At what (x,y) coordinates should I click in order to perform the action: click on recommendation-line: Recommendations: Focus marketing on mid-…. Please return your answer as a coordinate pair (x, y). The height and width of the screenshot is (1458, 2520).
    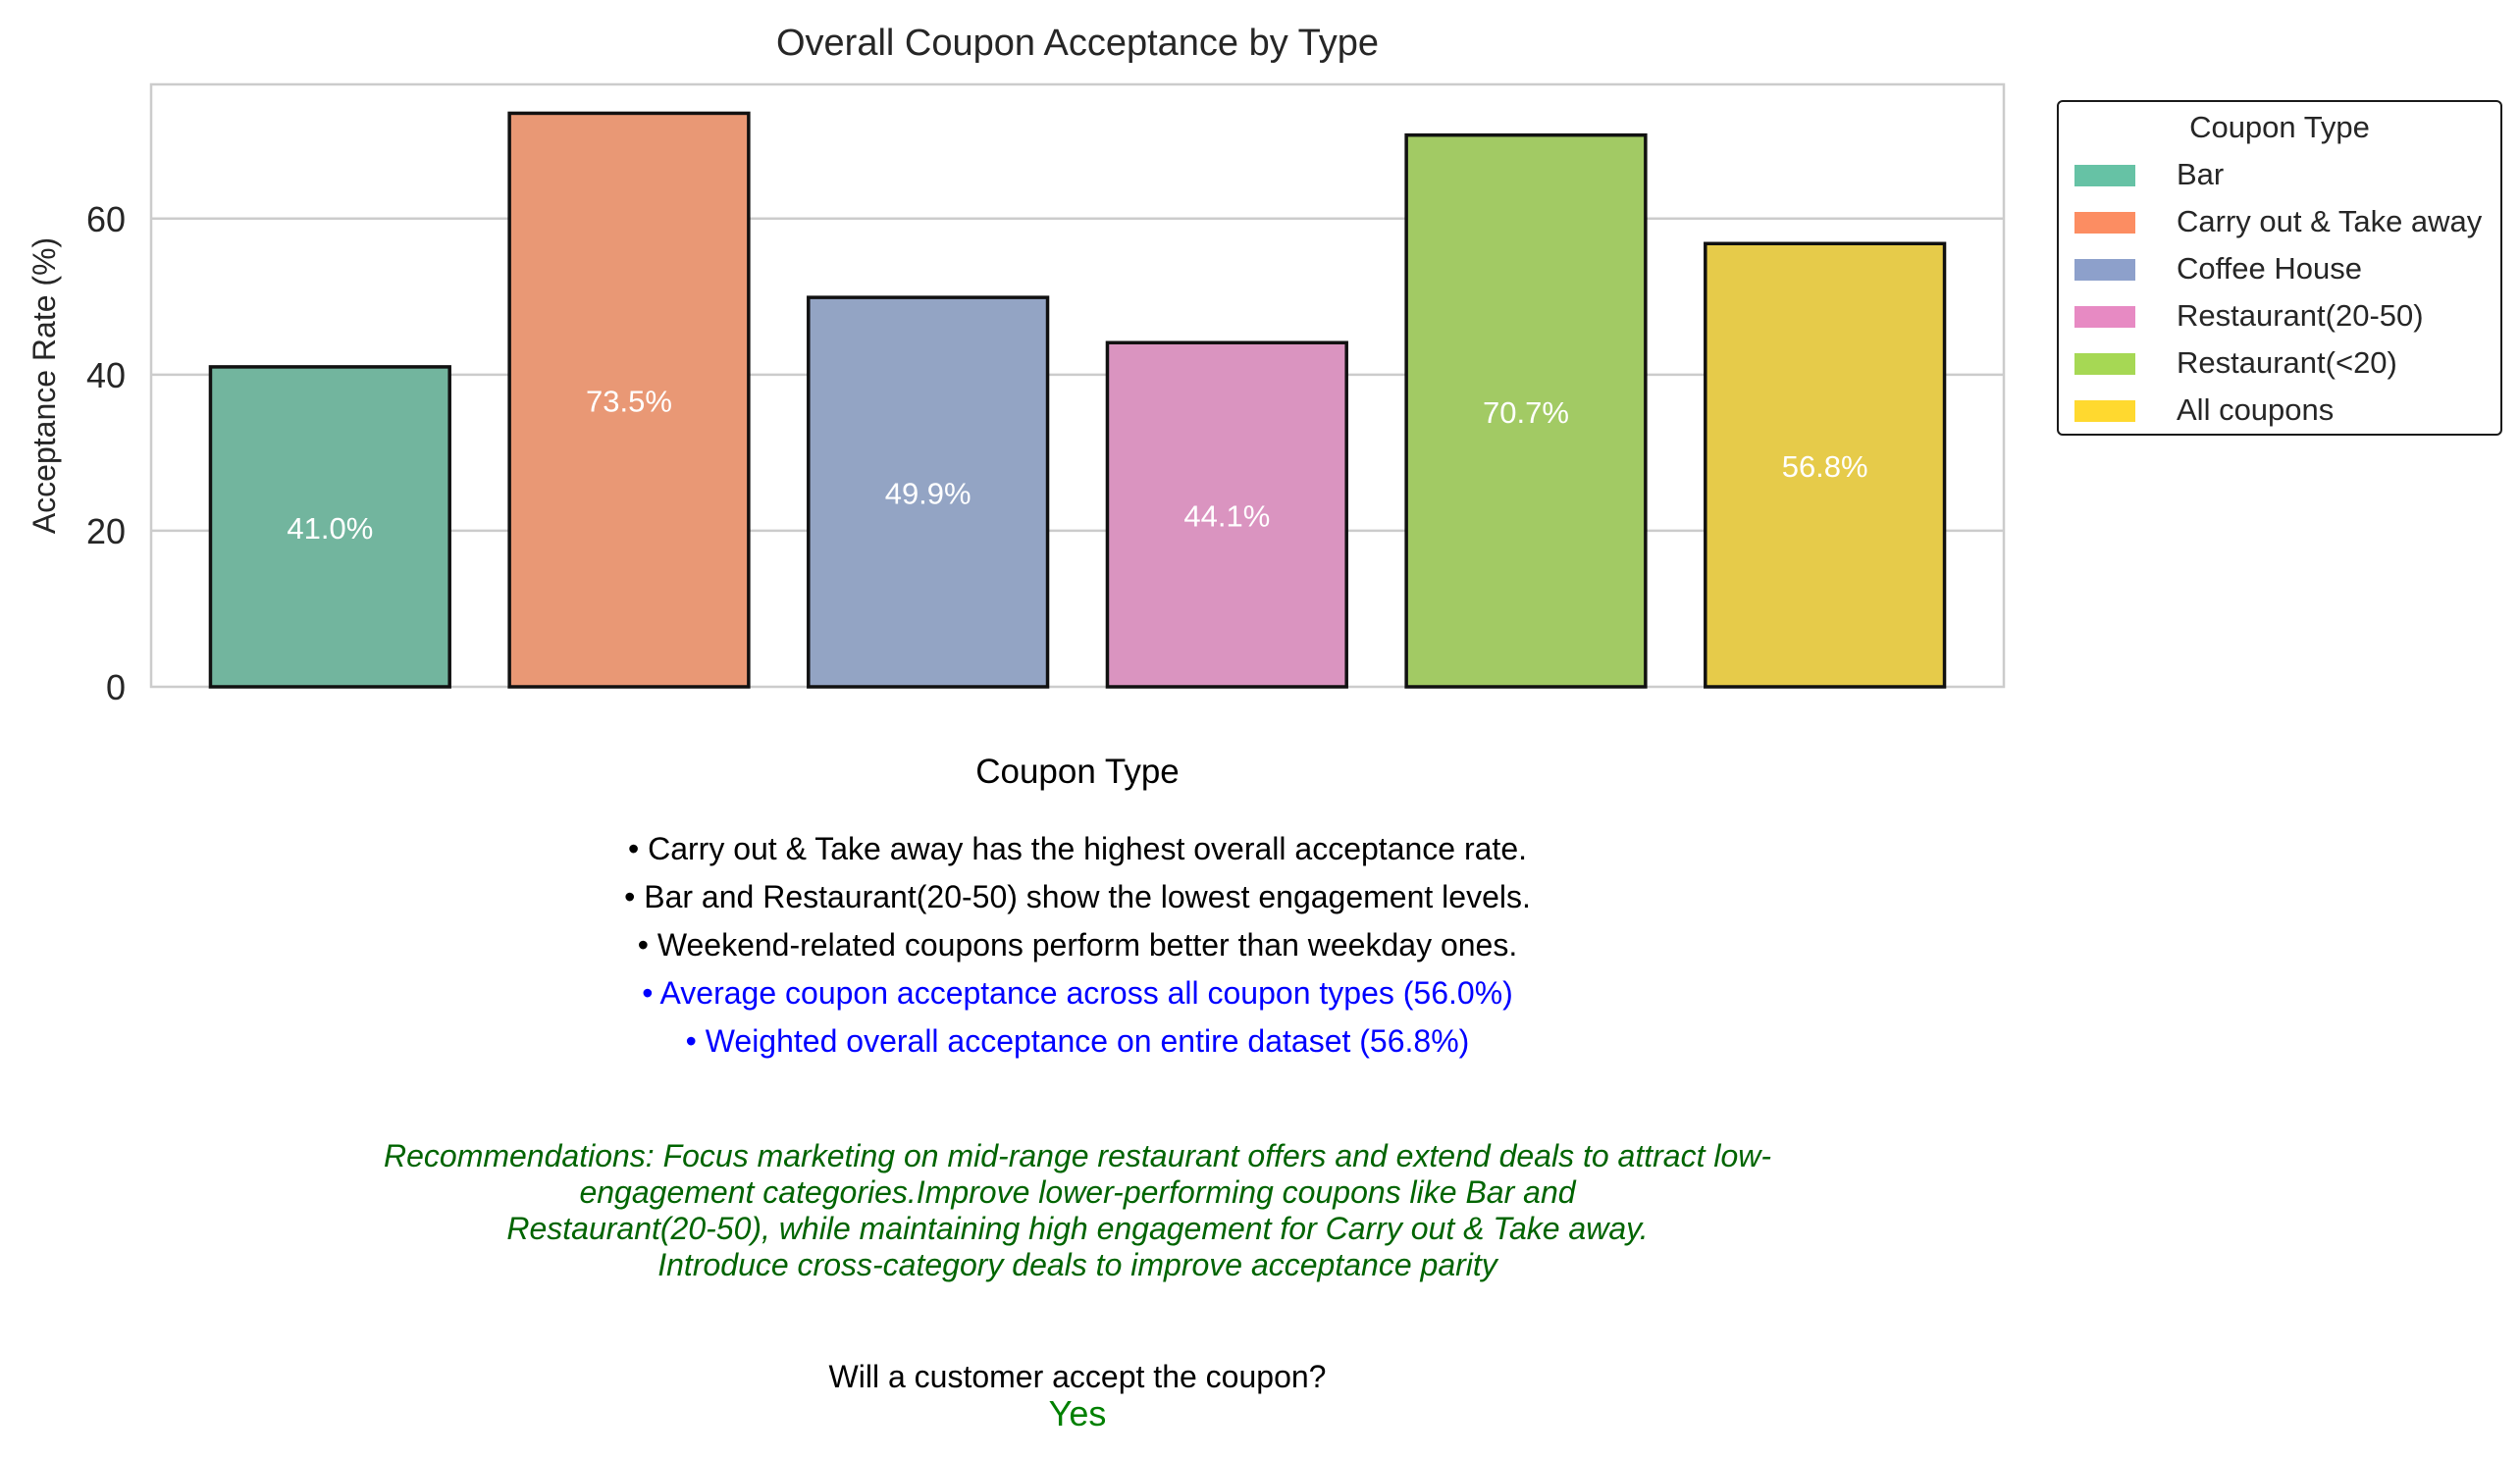
    Looking at the image, I should click on (1077, 1155).